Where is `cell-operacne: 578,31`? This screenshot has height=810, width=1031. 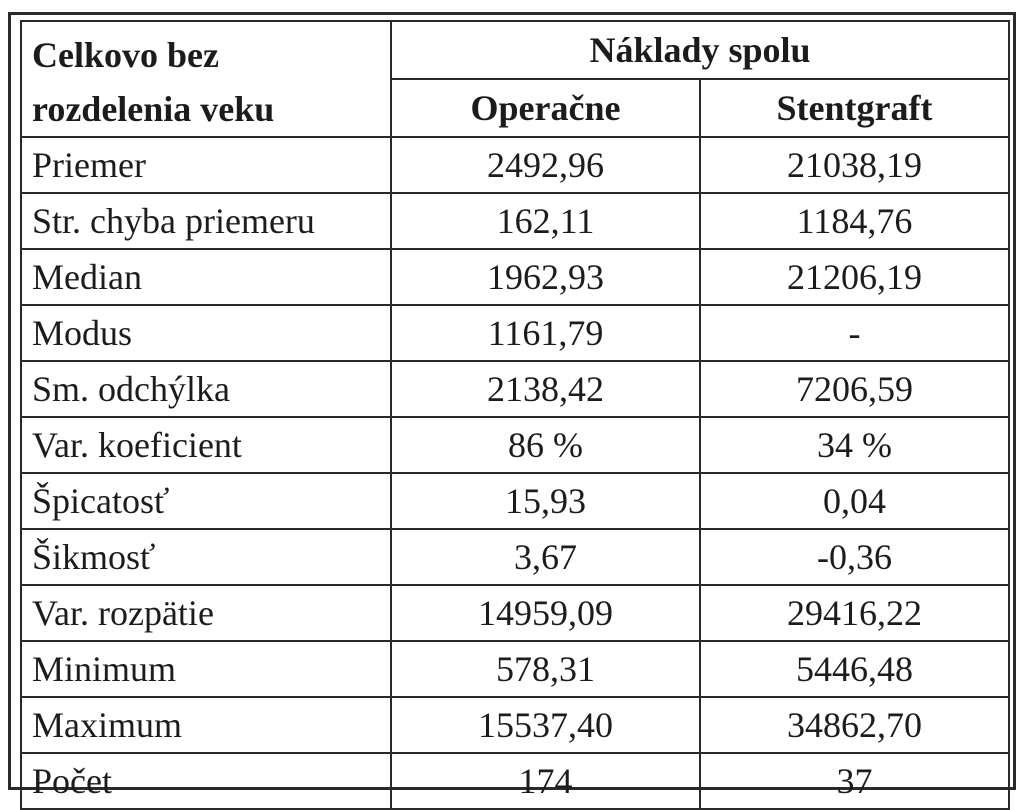
cell-operacne: 578,31 is located at coordinates (545, 669).